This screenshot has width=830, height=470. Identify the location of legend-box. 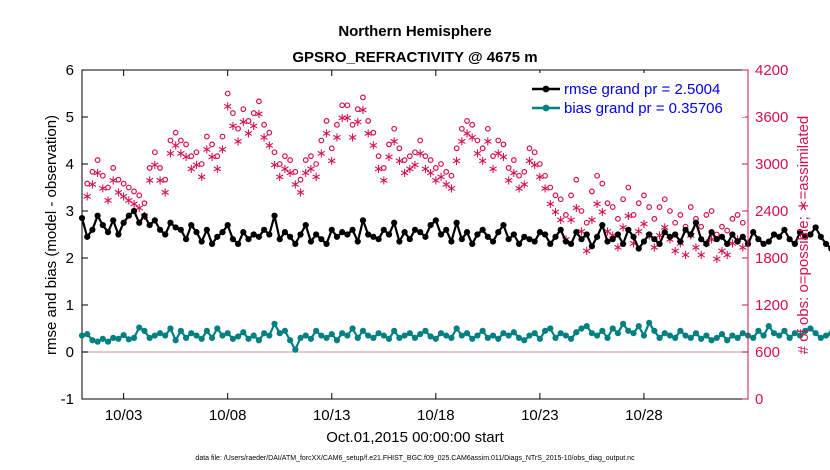
(634, 95).